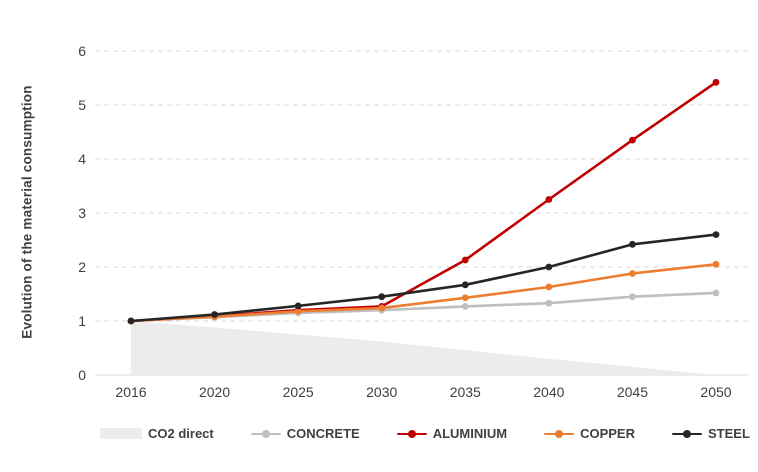 The image size is (758, 472). Describe the element at coordinates (549, 267) in the screenshot. I see `data-point-steel-2040` at that location.